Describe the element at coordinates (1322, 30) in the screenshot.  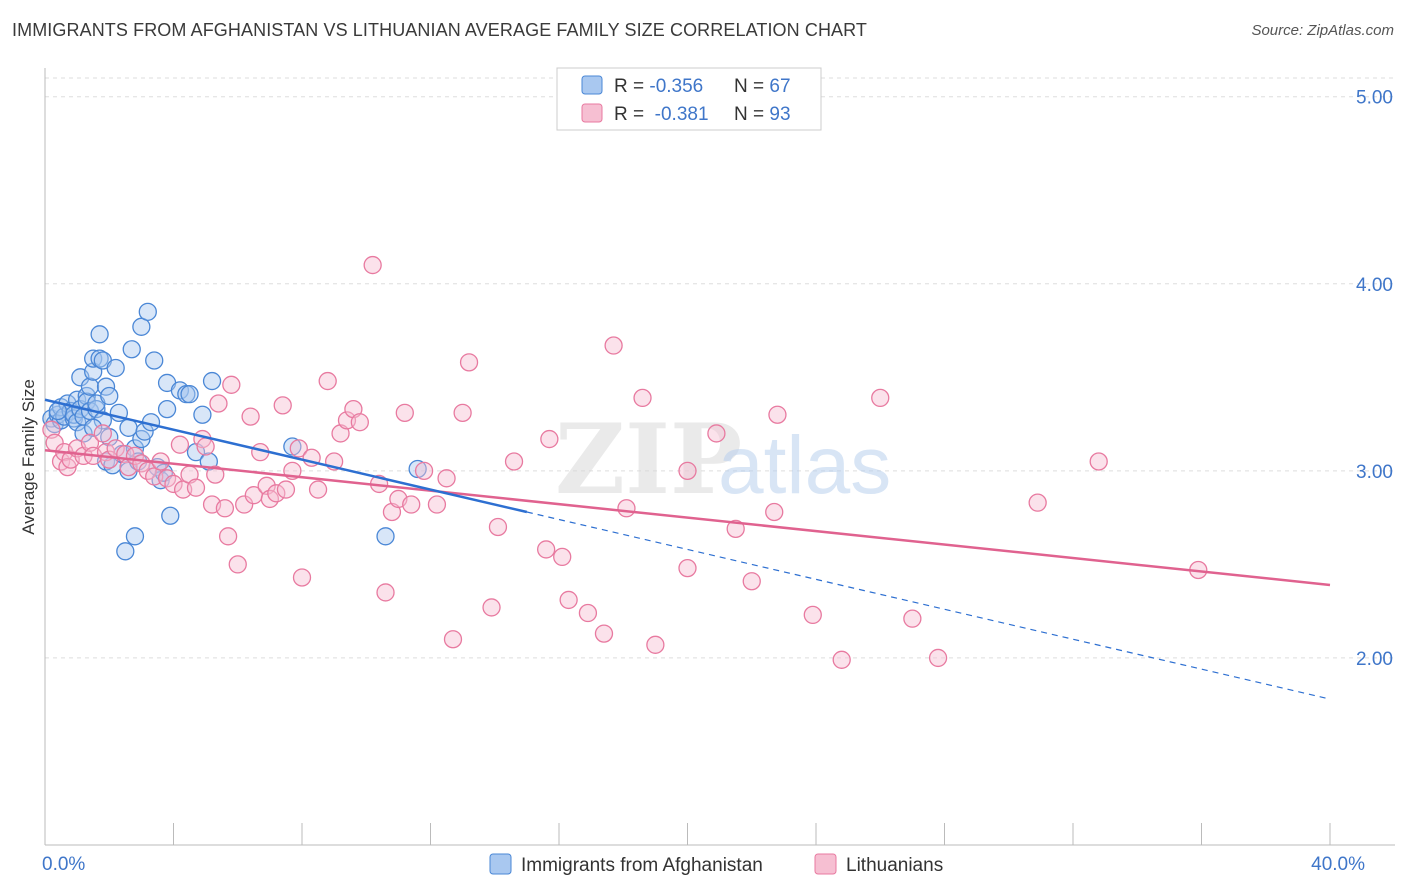
I see `source-label: Source: ZipAtlas.com` at that location.